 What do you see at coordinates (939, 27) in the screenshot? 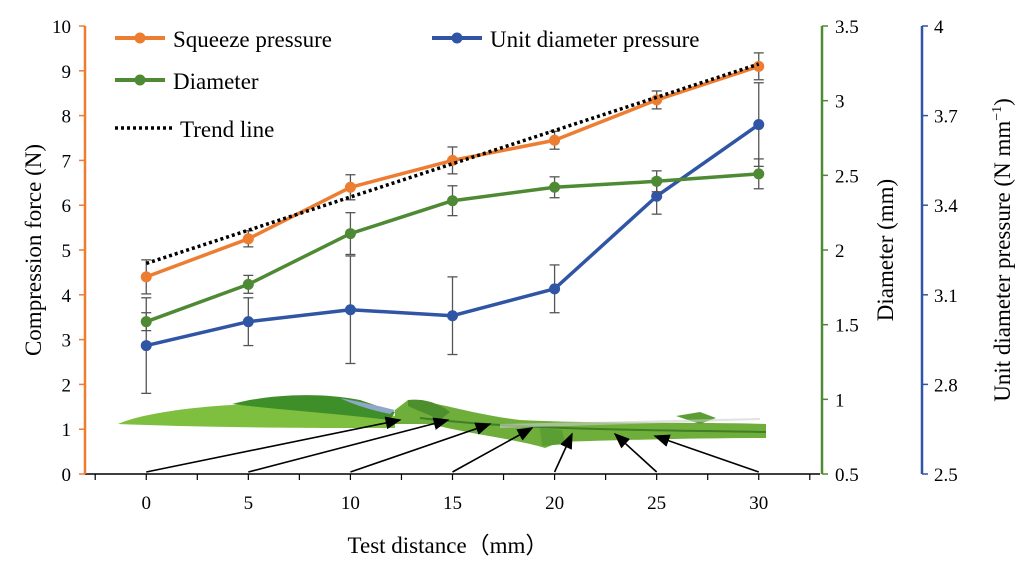
I see `unit-pressure-tick-label: 4` at bounding box center [939, 27].